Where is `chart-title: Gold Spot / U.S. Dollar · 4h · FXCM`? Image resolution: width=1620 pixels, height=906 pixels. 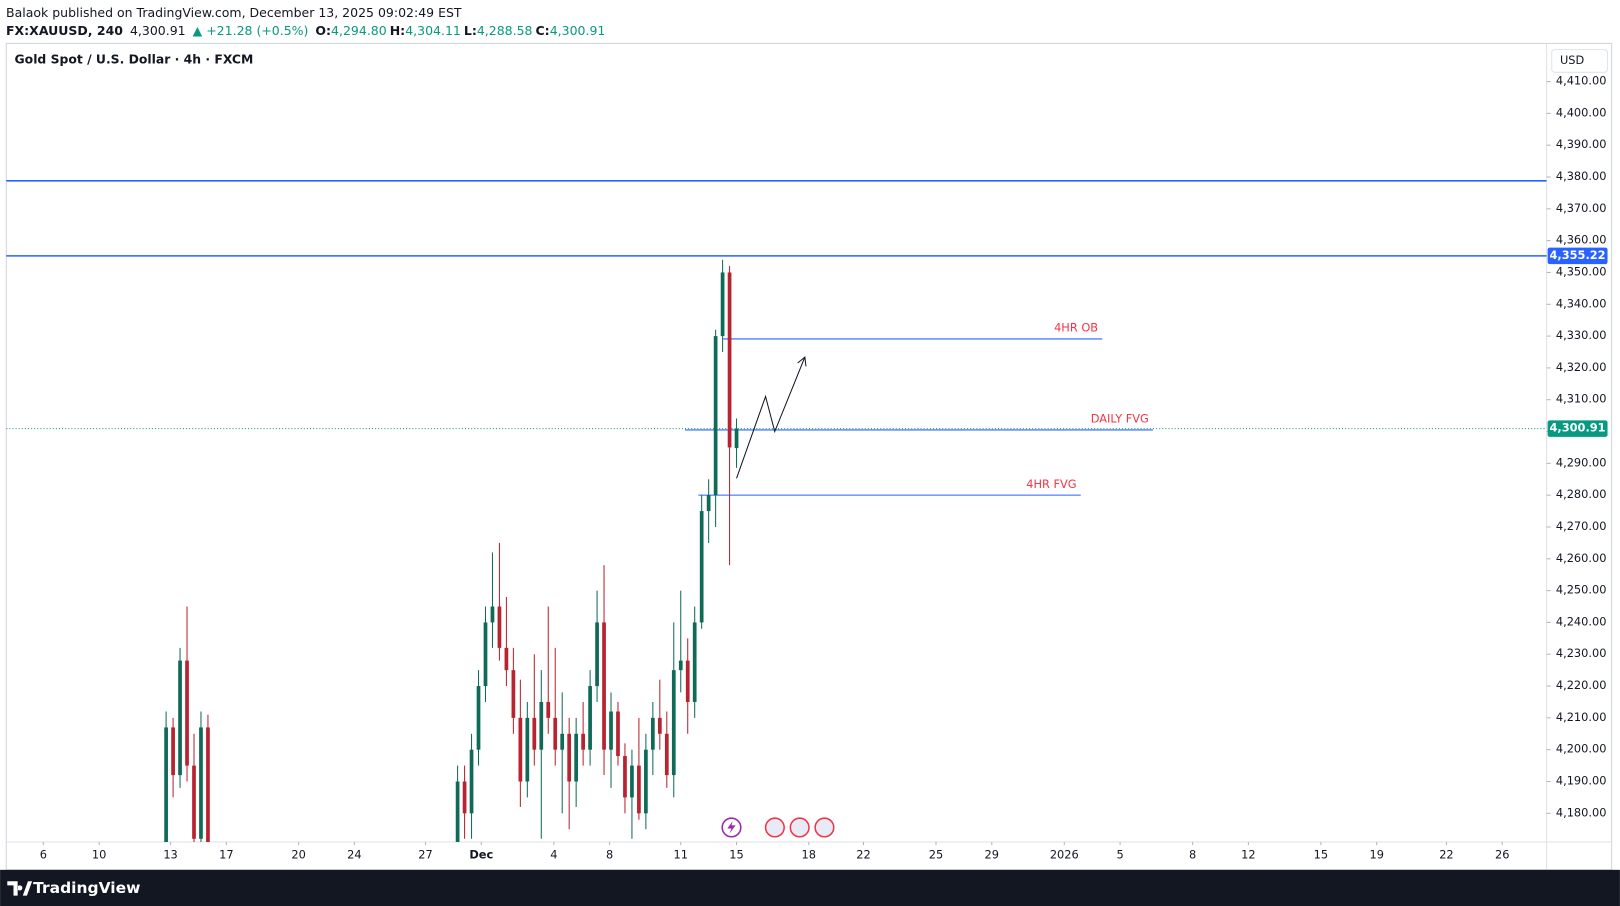 chart-title: Gold Spot / U.S. Dollar · 4h · FXCM is located at coordinates (134, 58).